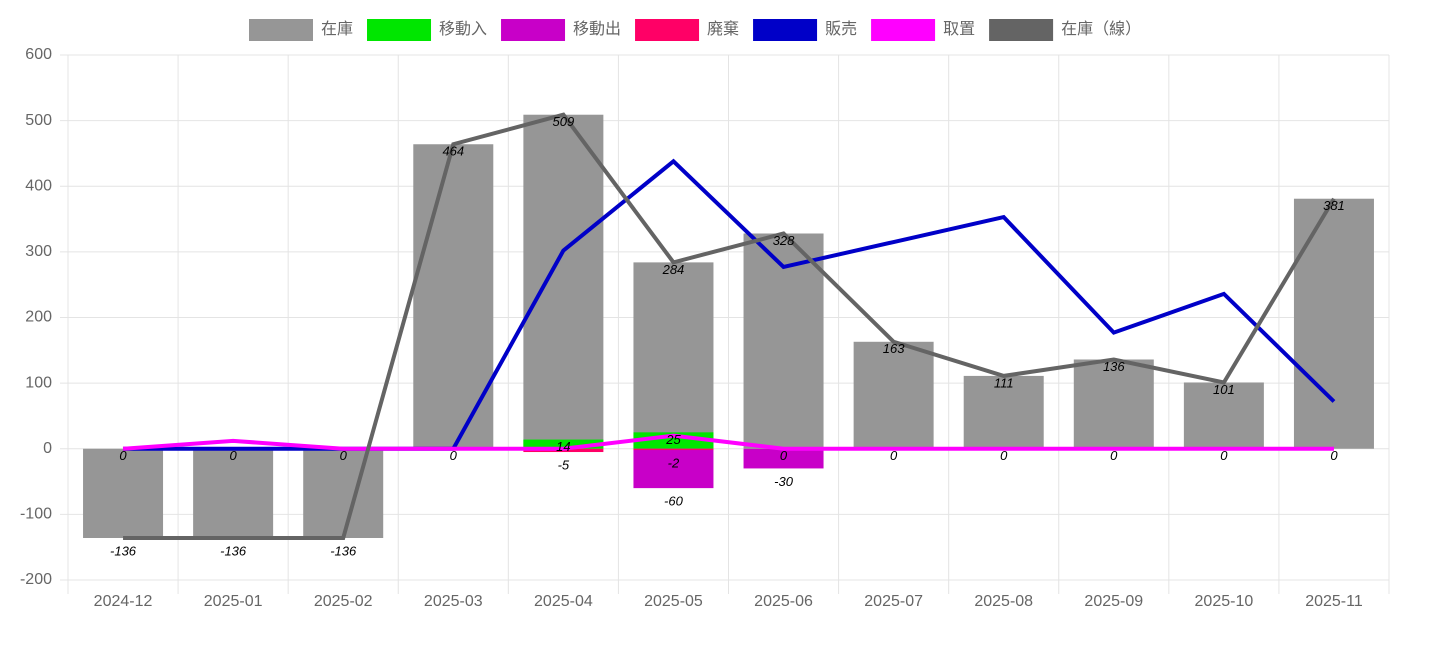 The image size is (1434, 656). I want to click on y-tick-label: 200, so click(38, 317).